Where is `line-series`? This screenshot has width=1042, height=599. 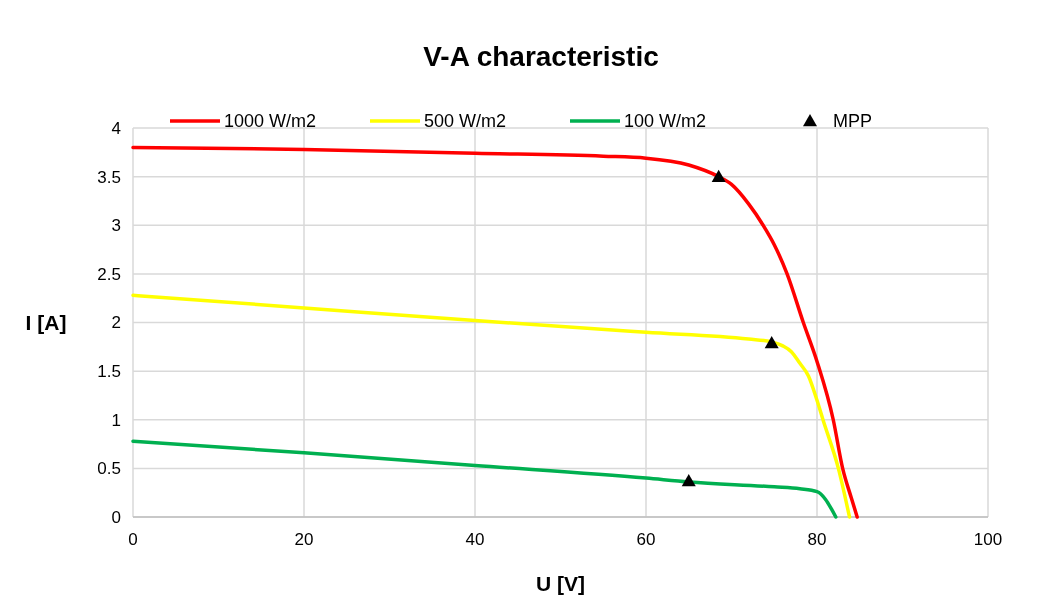 line-series is located at coordinates (484, 479).